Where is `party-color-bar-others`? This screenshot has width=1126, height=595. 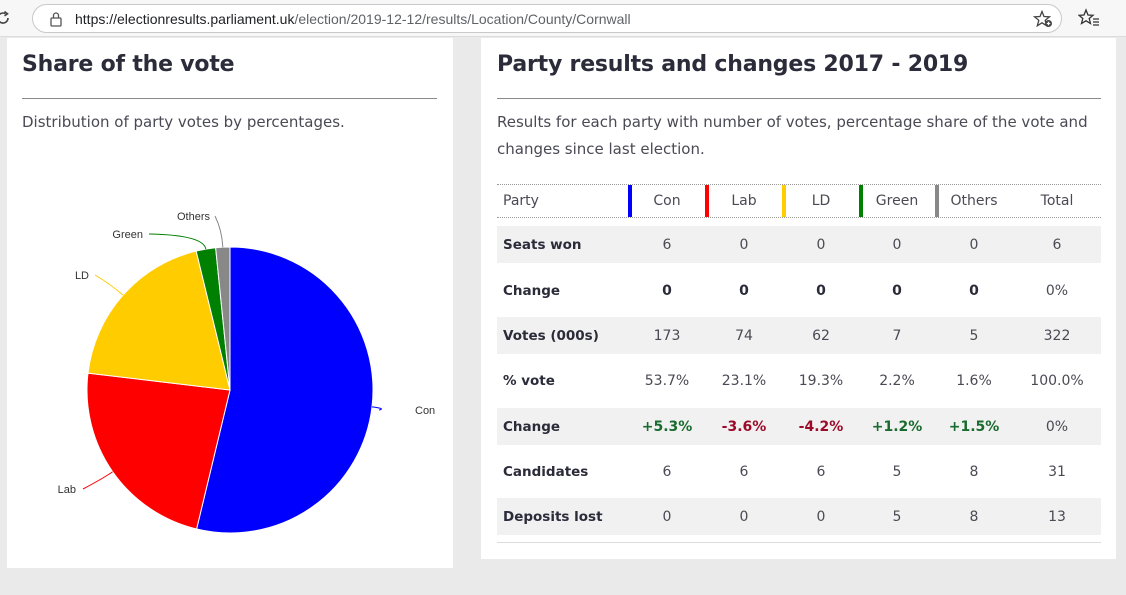 party-color-bar-others is located at coordinates (937, 201).